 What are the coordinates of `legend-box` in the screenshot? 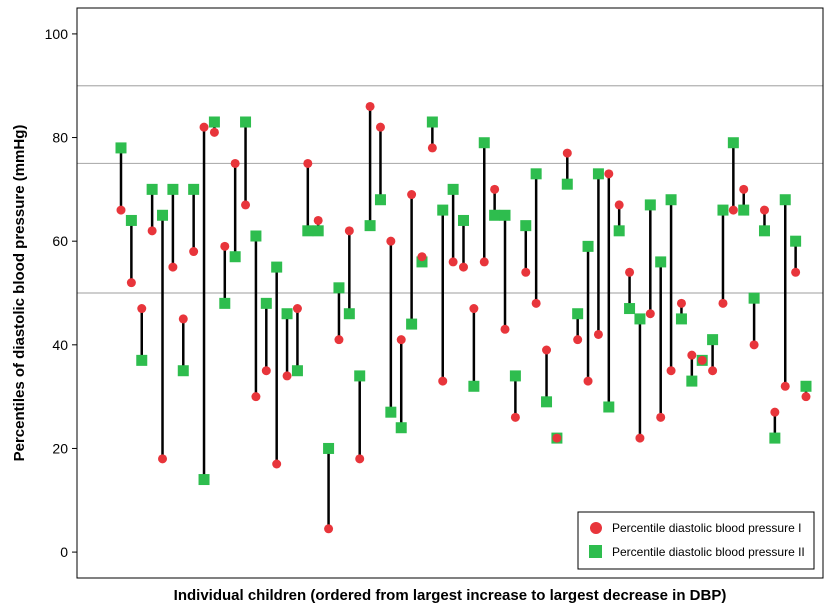 It's located at (696, 540).